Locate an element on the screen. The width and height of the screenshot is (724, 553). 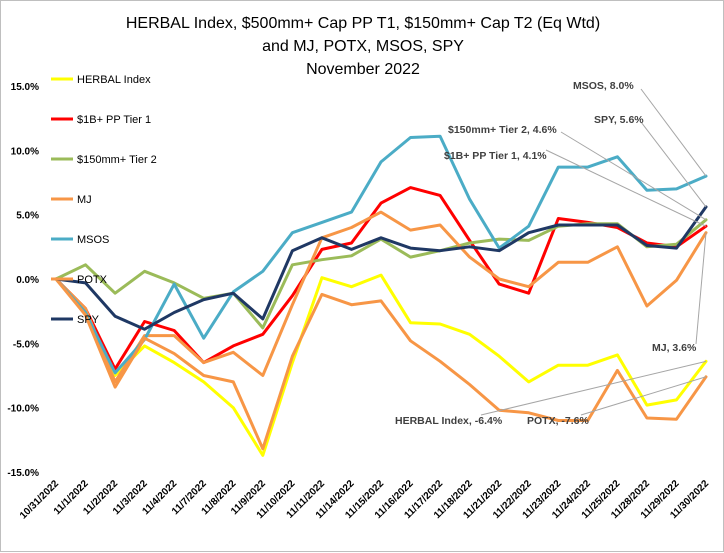
legend-label: HERBAL Index is located at coordinates (114, 80).